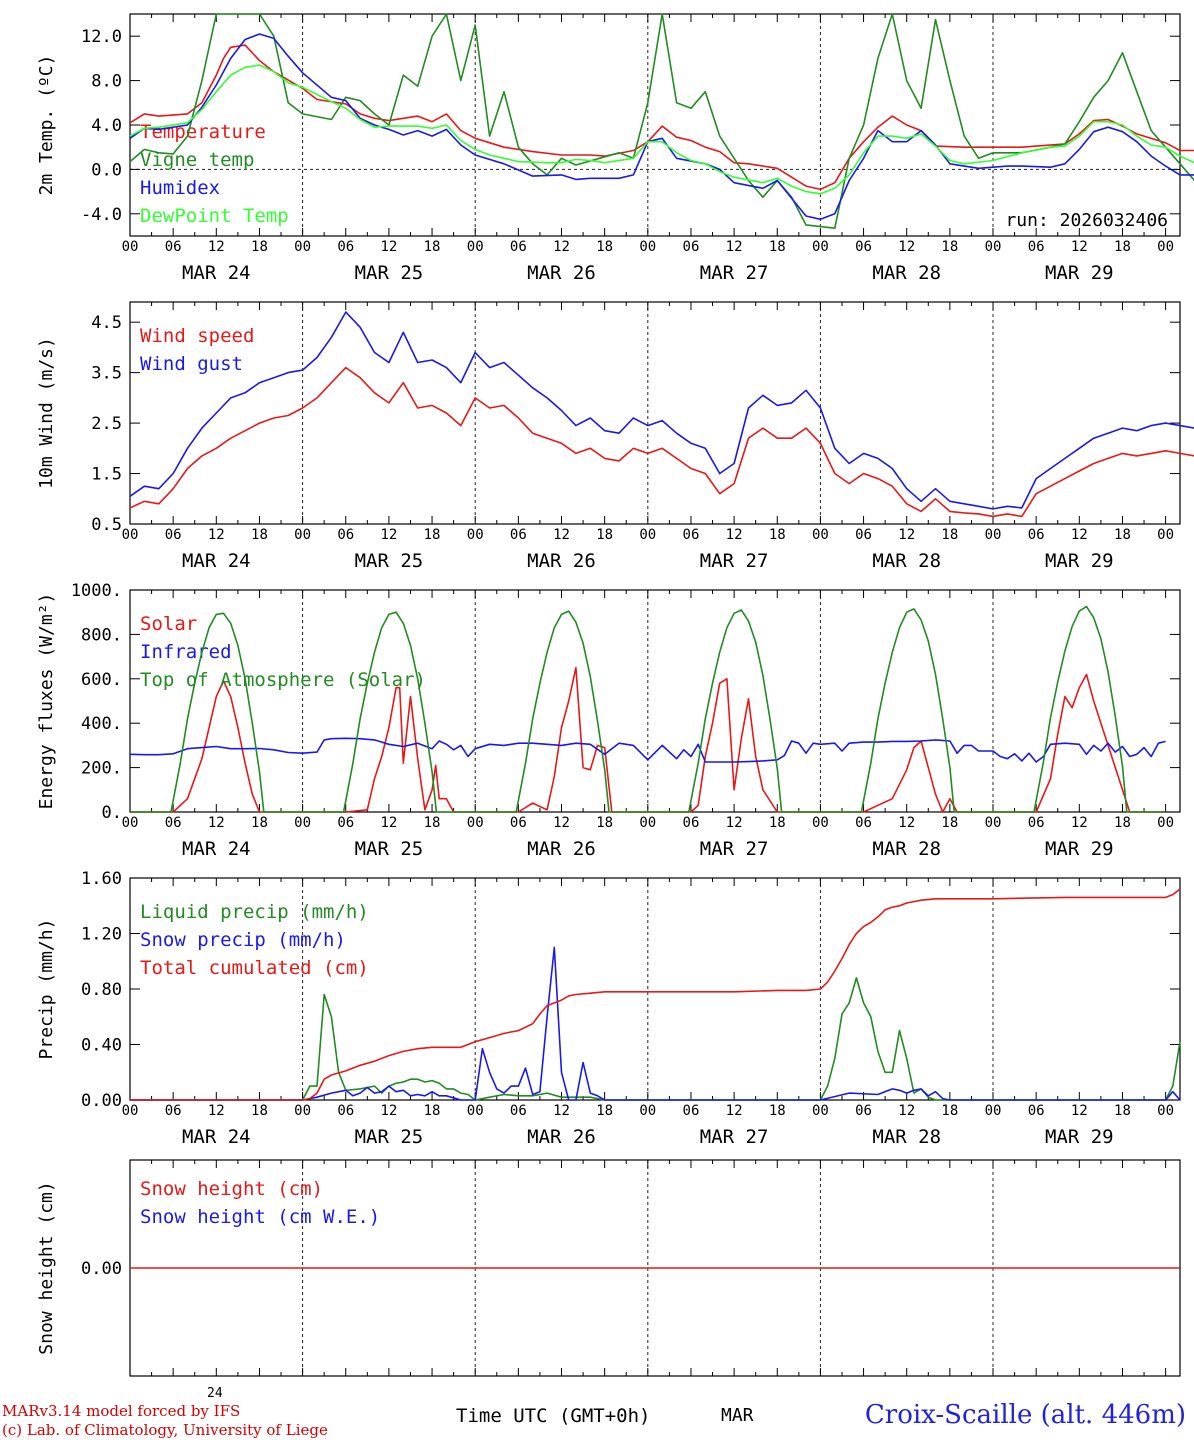  What do you see at coordinates (106, 323) in the screenshot?
I see `y-tick-label: 4.5` at bounding box center [106, 323].